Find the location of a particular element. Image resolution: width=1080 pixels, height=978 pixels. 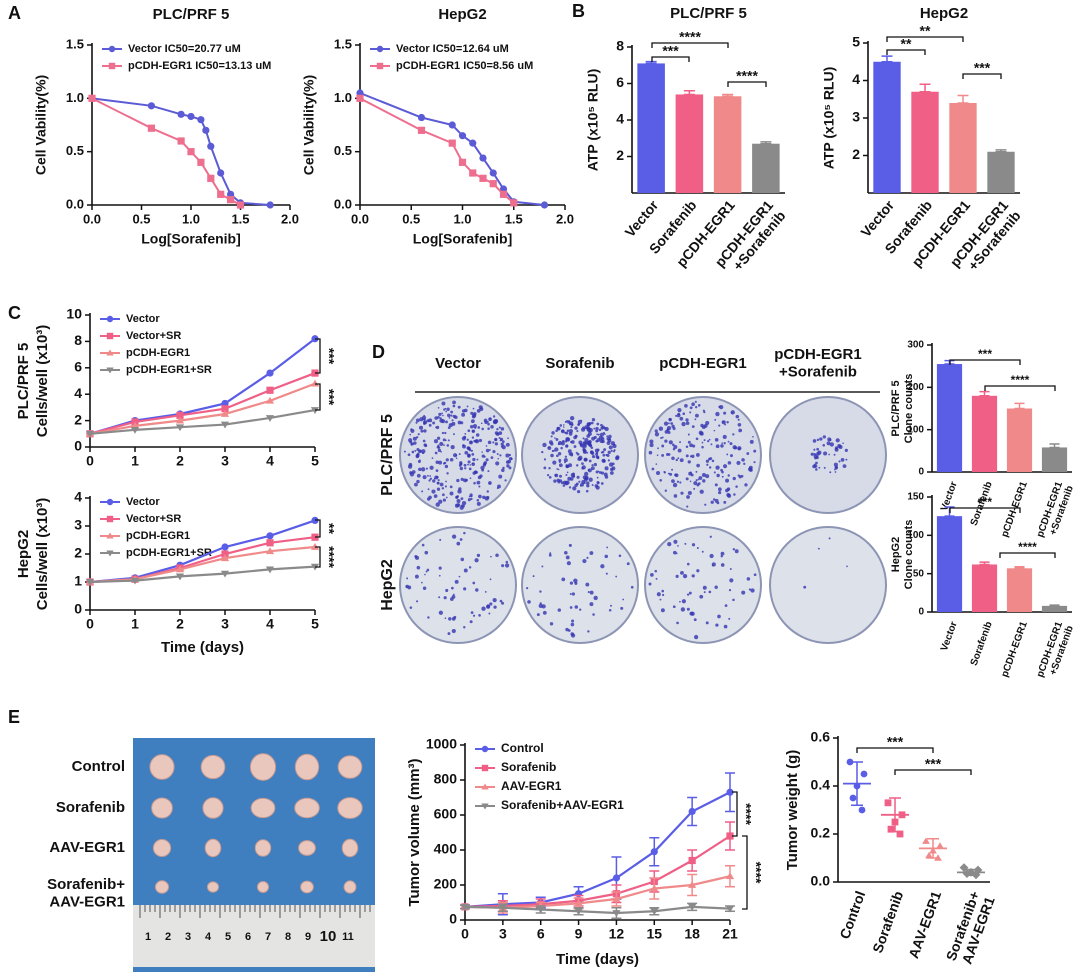

tumor is located at coordinates (213, 848).